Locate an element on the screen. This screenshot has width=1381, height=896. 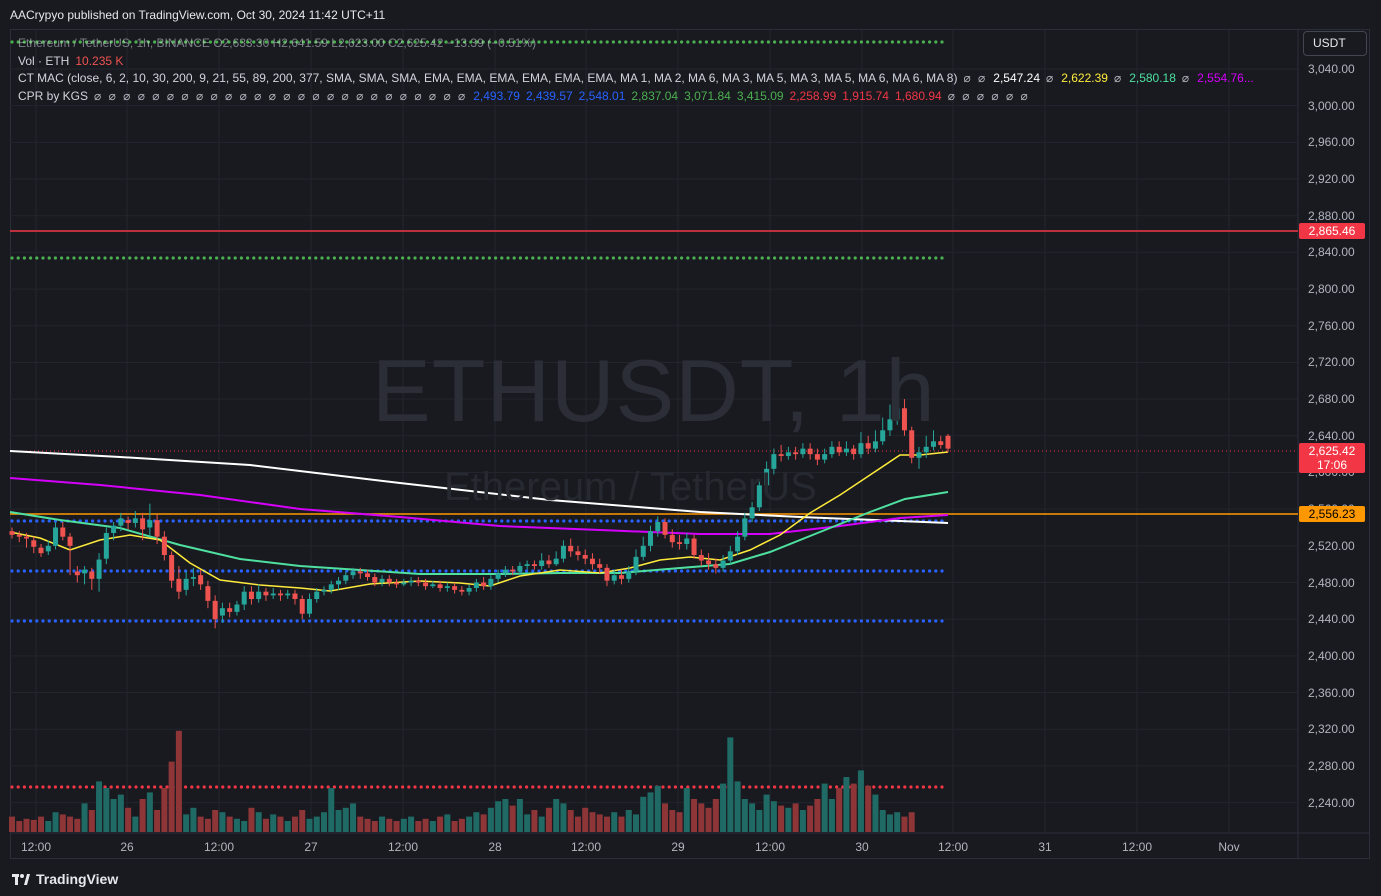
price-axis-label: 2,720.00 is located at coordinates (1331, 362).